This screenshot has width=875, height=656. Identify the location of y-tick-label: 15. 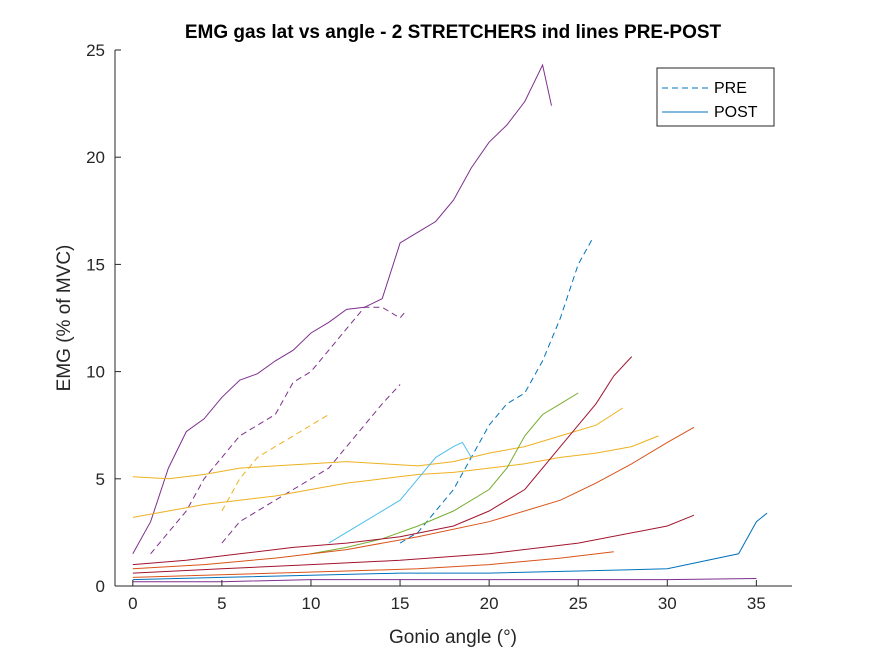
(95, 264).